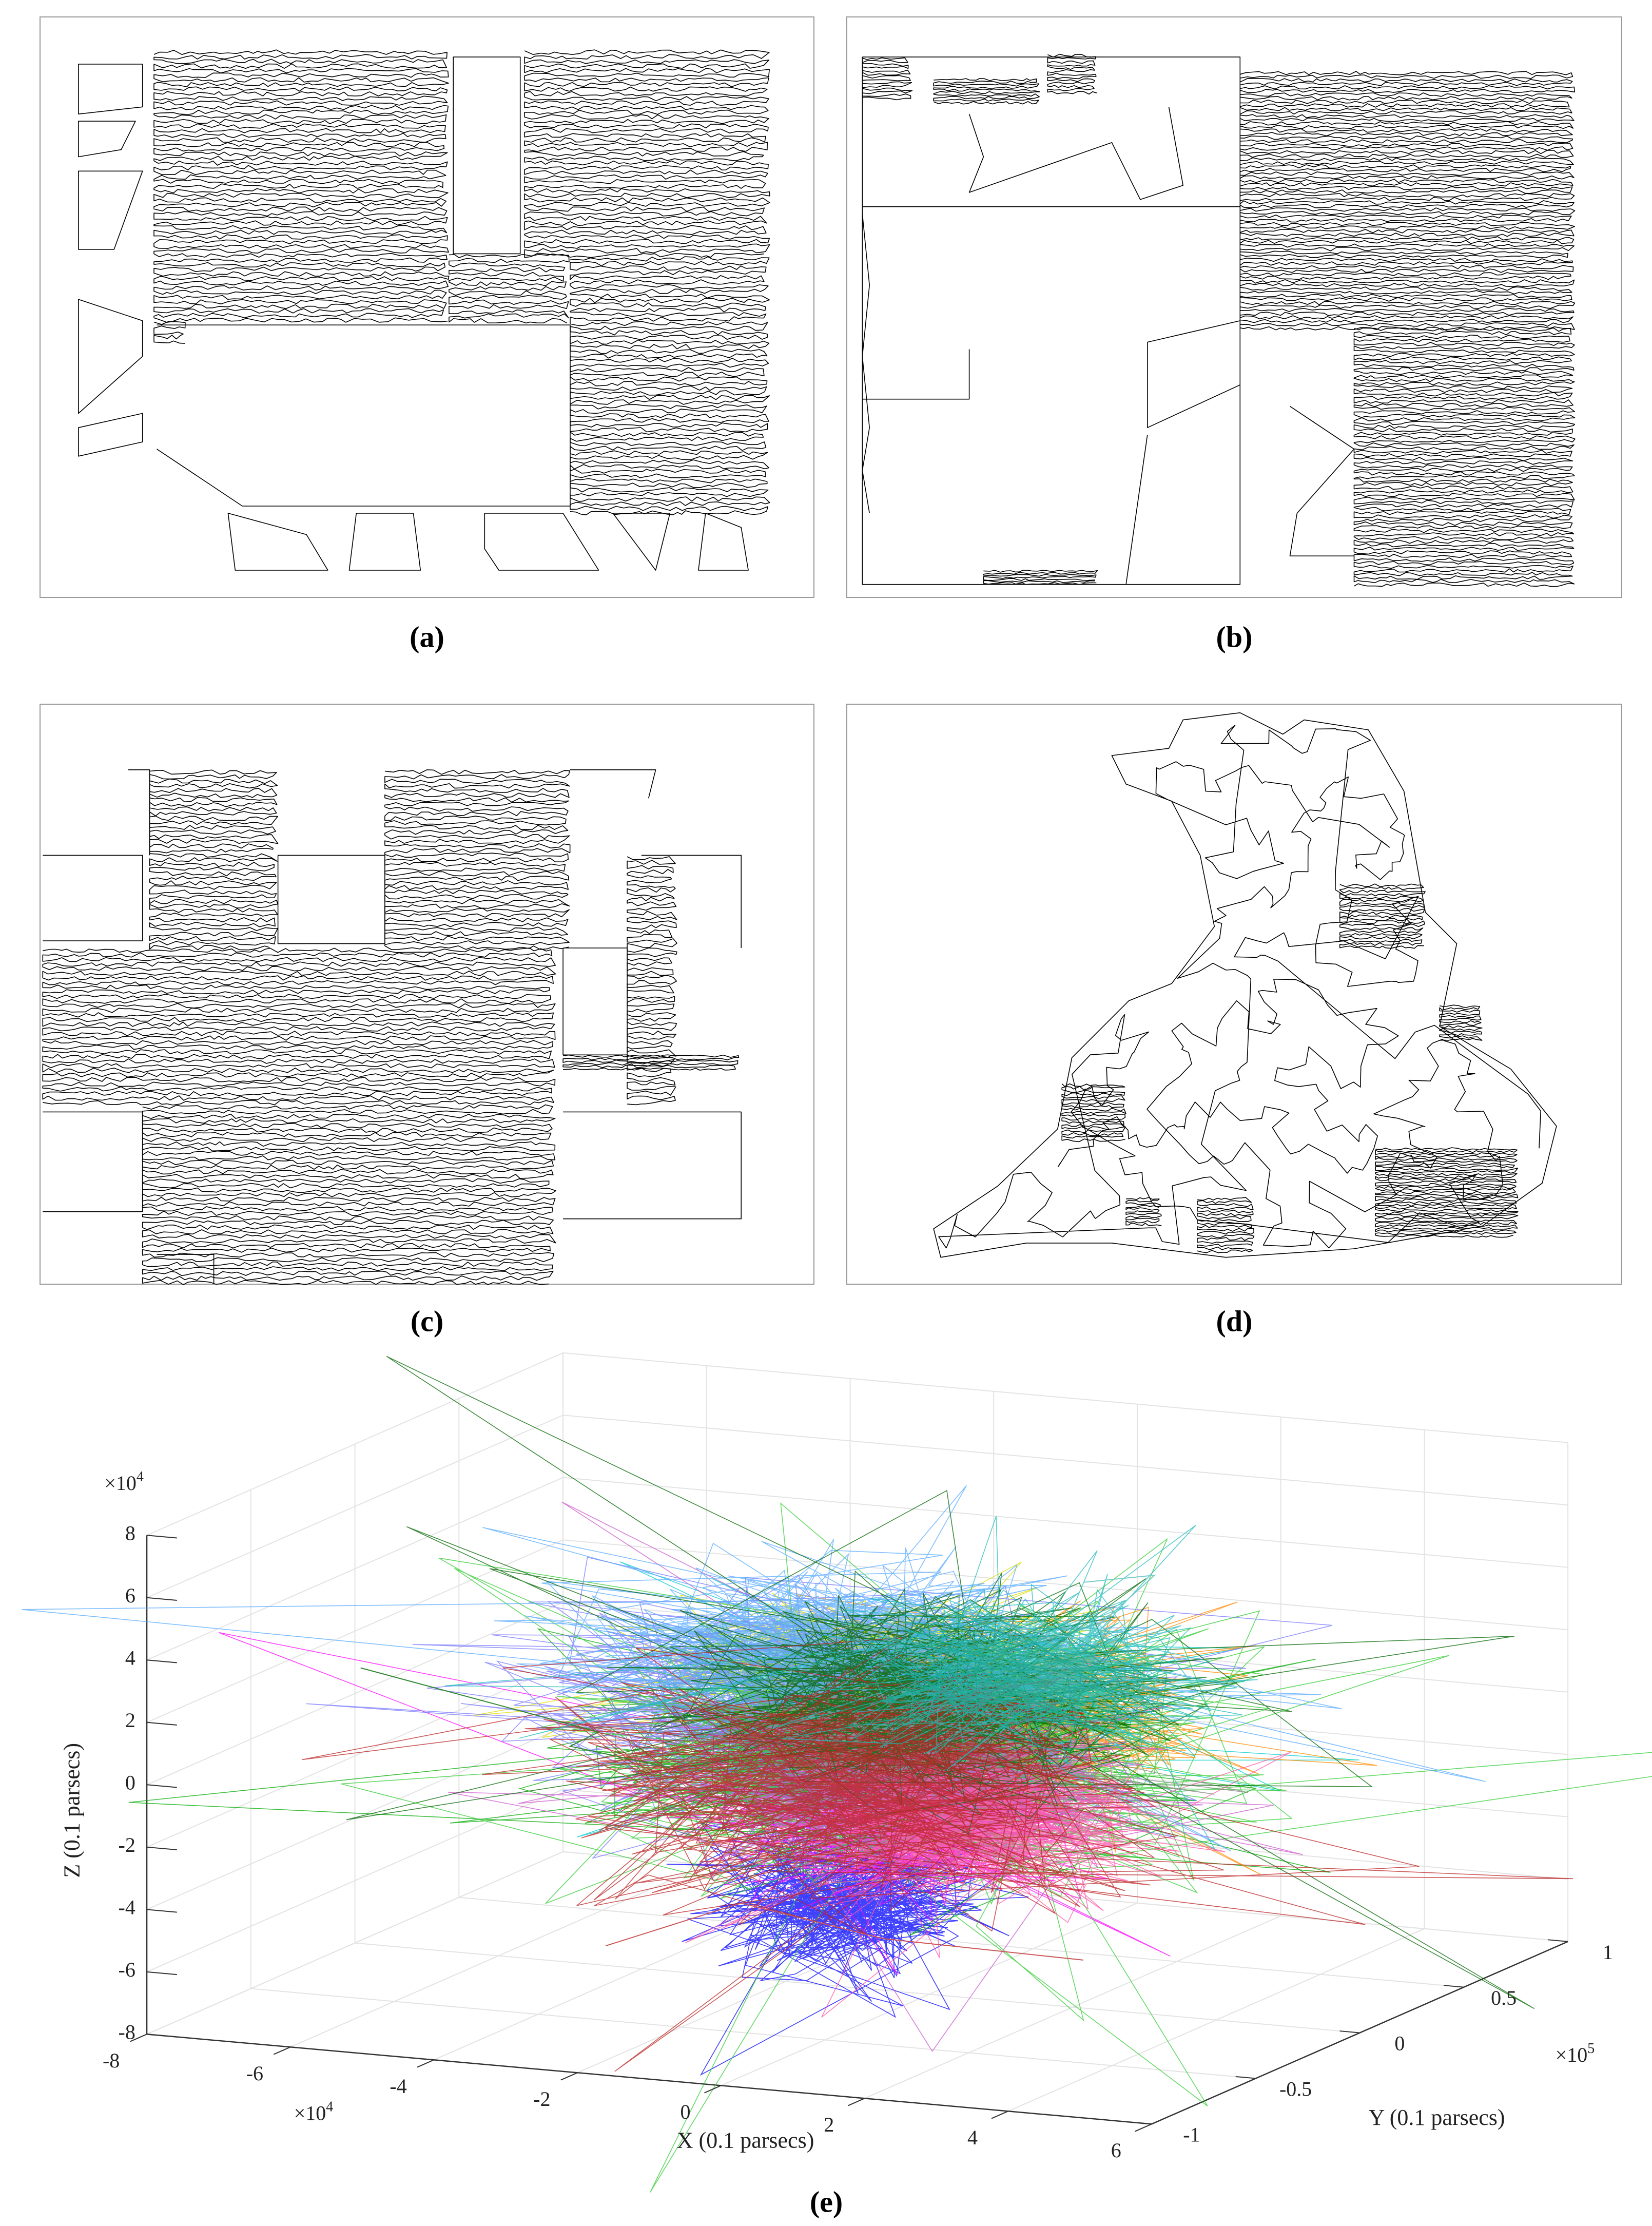 Image resolution: width=1652 pixels, height=2226 pixels. What do you see at coordinates (1295, 2089) in the screenshot?
I see `y-tick-label: -0.5` at bounding box center [1295, 2089].